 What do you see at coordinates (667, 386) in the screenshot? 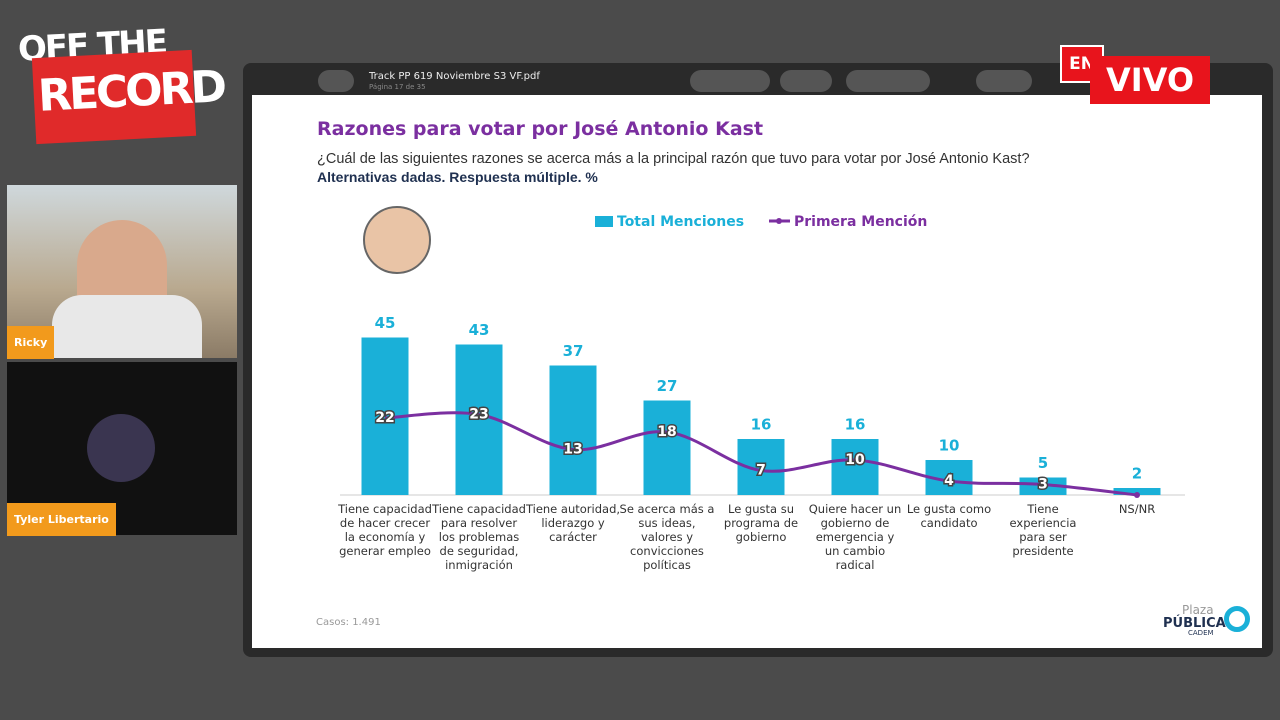
I see `bar-value-label: 27` at bounding box center [667, 386].